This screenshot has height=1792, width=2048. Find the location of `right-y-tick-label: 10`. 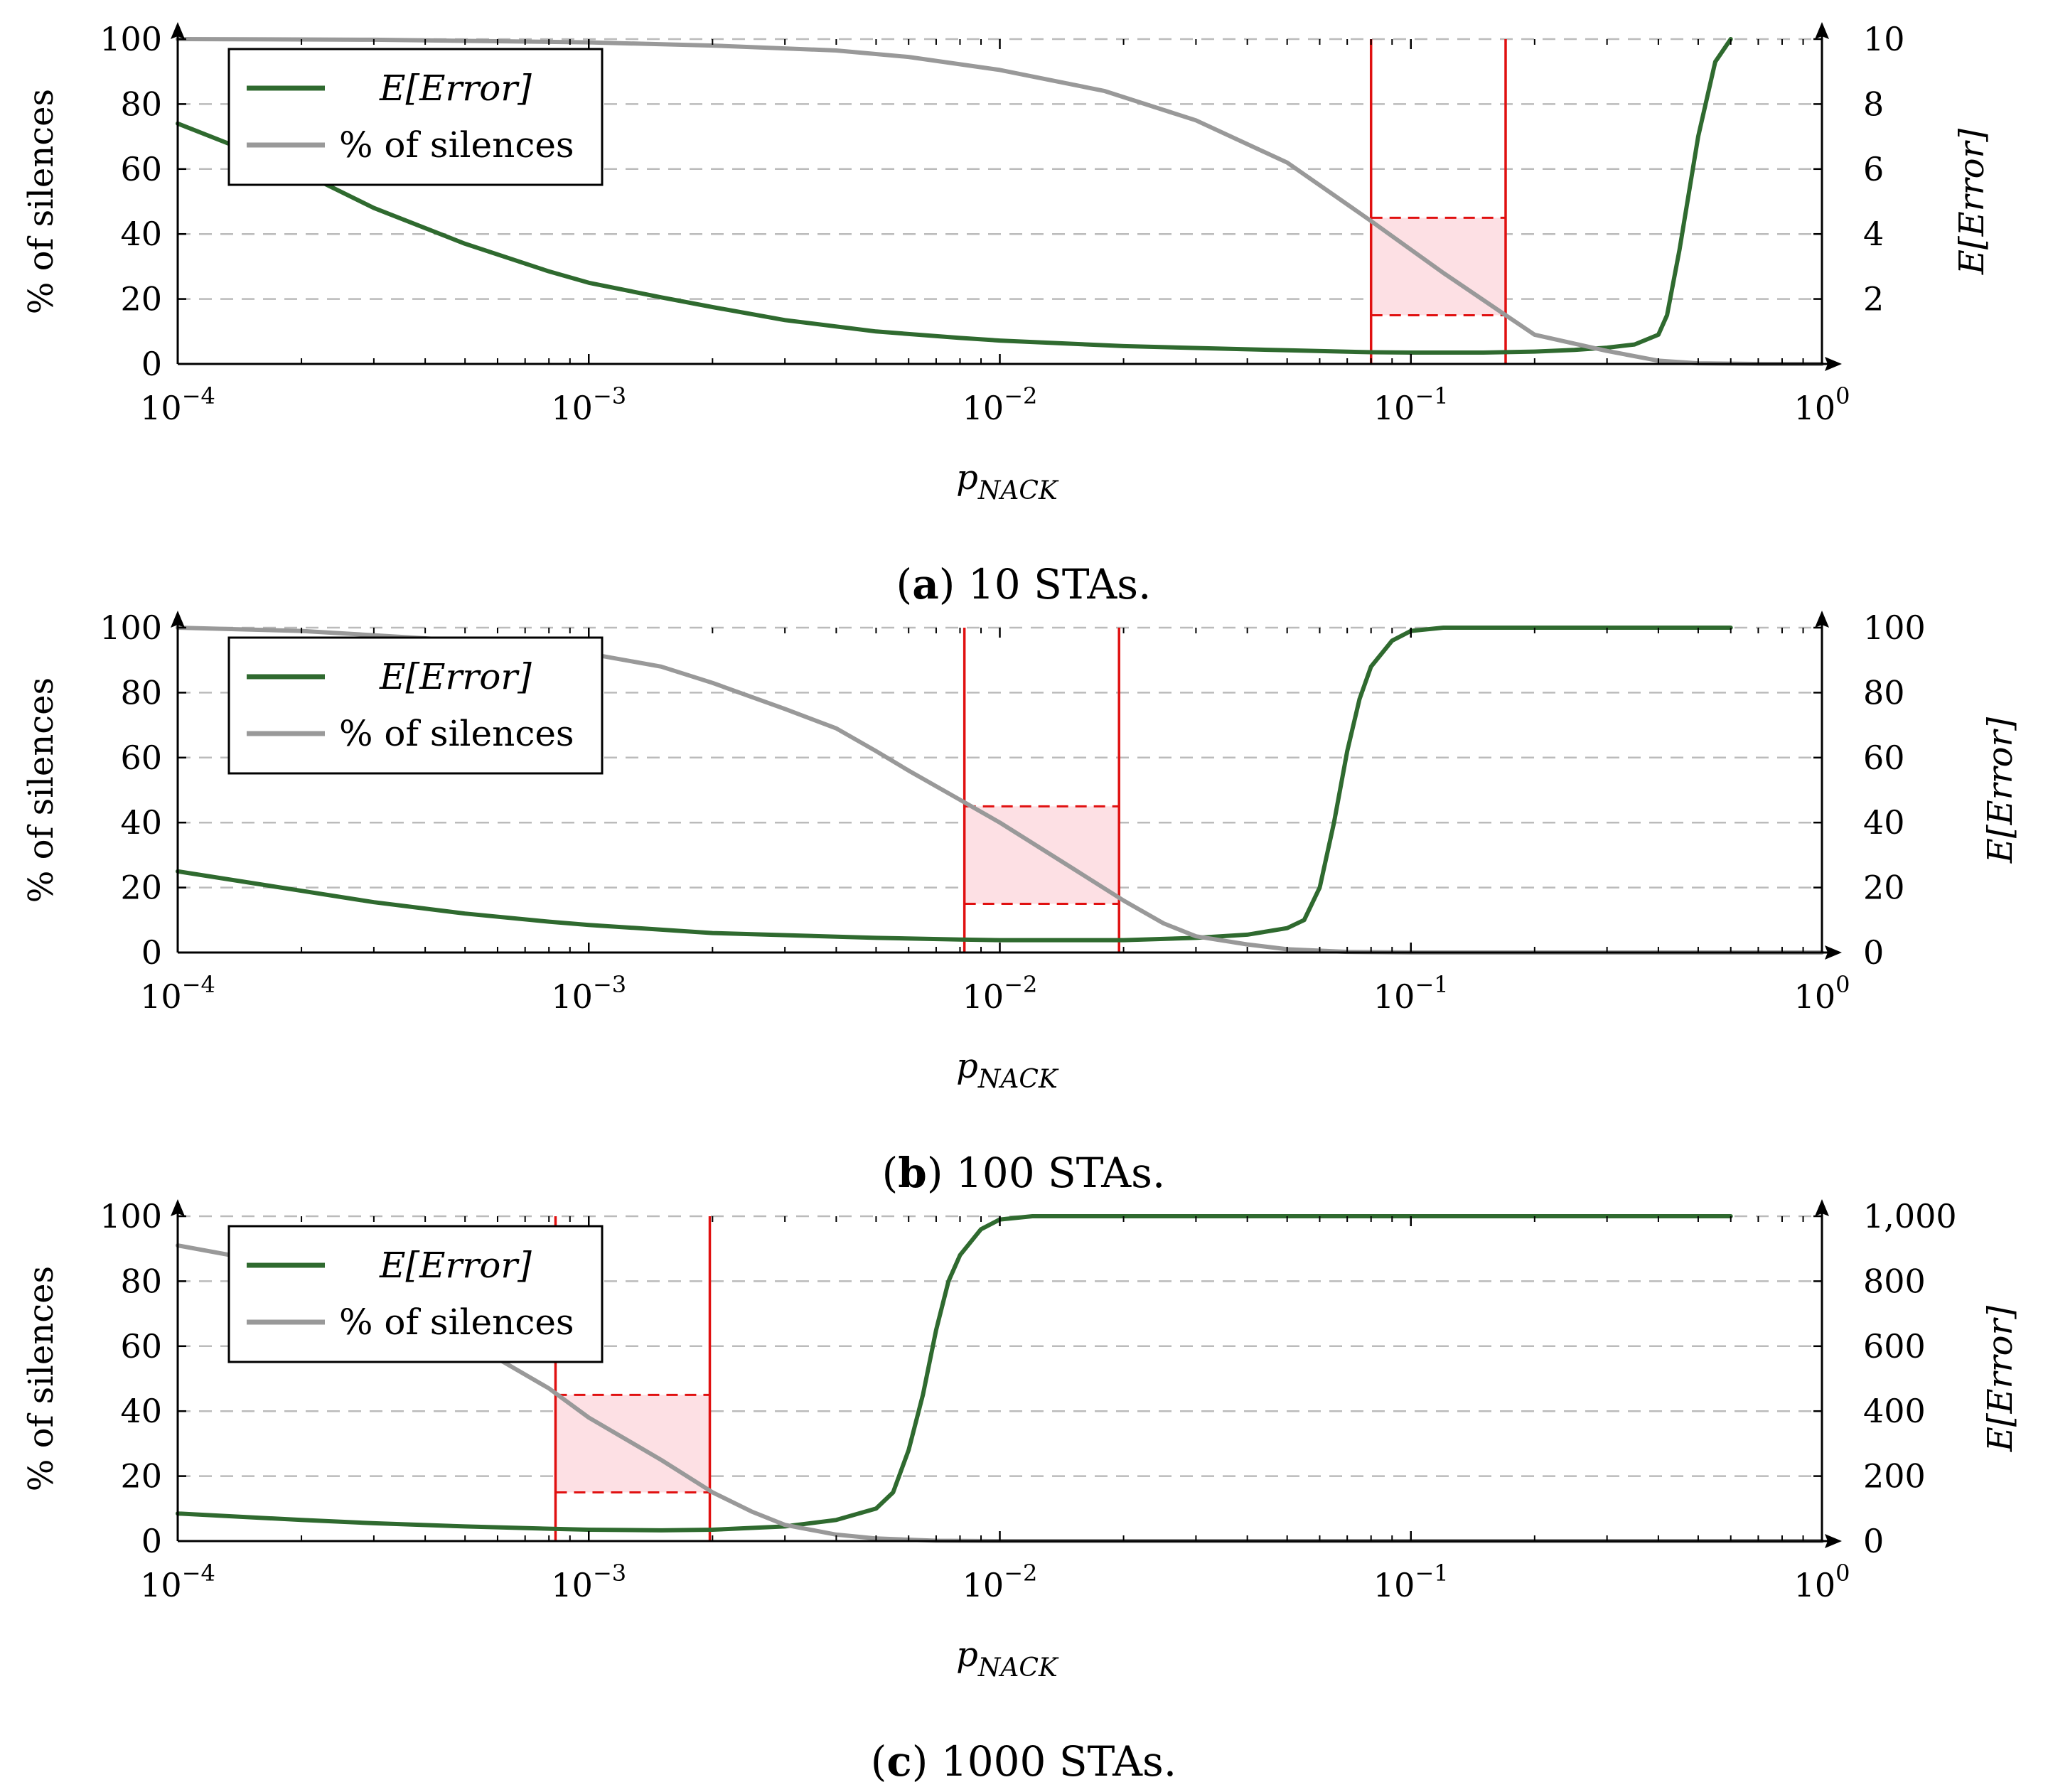

right-y-tick-label: 10 is located at coordinates (1884, 39).